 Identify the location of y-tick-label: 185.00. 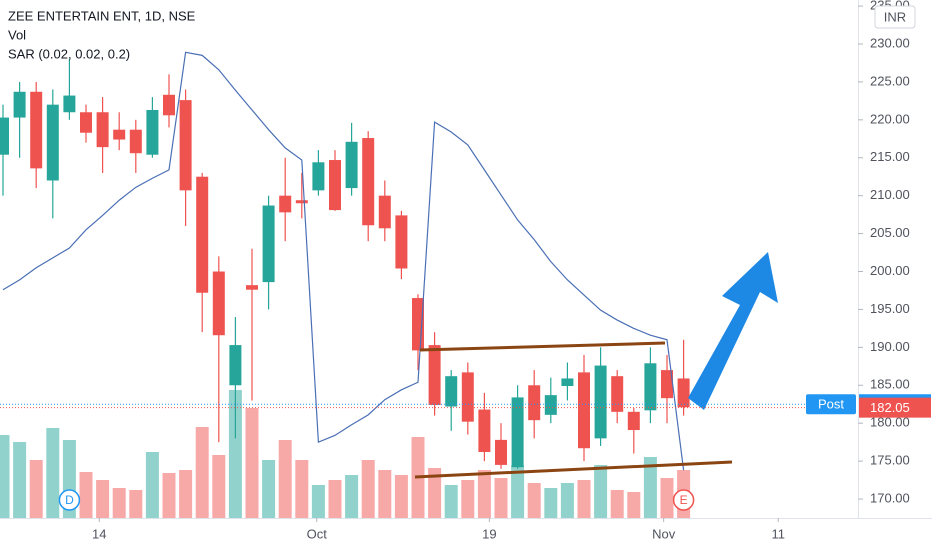
(890, 384).